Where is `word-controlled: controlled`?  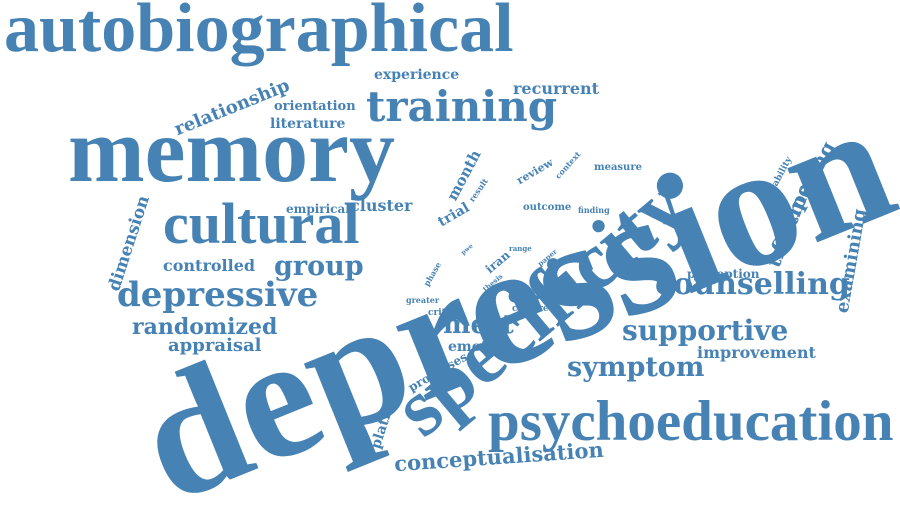
word-controlled: controlled is located at coordinates (209, 265).